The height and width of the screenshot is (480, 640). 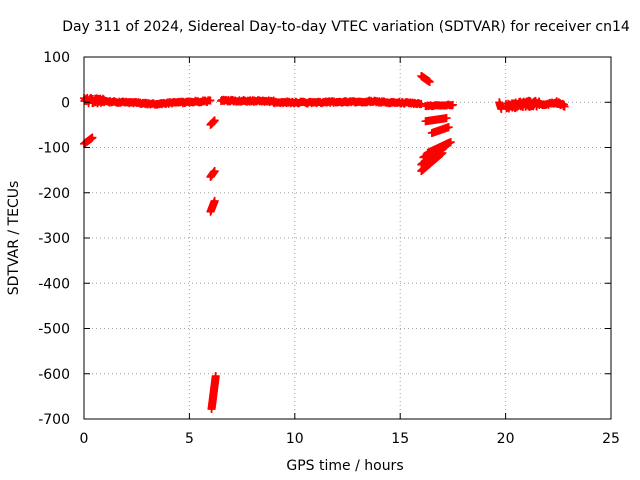 What do you see at coordinates (54, 239) in the screenshot?
I see `y-tick-label: -300` at bounding box center [54, 239].